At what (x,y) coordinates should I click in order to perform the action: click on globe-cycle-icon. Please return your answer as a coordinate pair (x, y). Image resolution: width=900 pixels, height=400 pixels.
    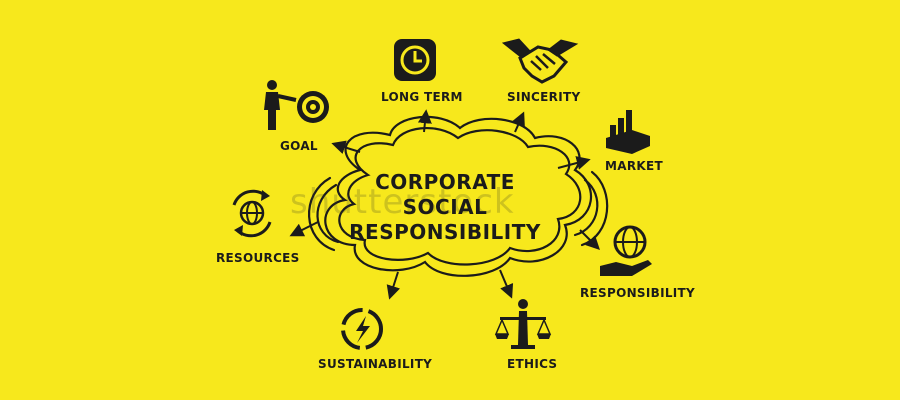
    Looking at the image, I should click on (252, 213).